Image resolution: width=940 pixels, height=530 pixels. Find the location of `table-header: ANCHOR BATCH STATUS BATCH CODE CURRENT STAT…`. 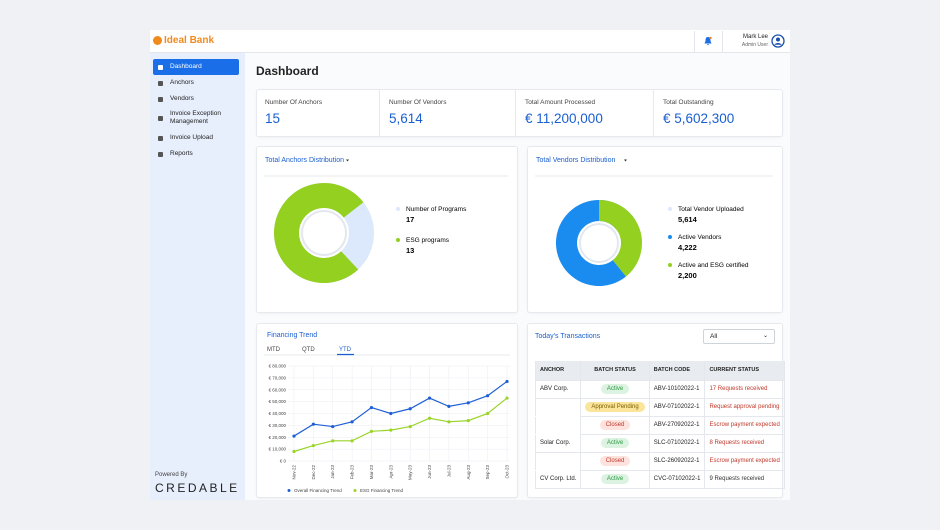

table-header: ANCHOR BATCH STATUS BATCH CODE CURRENT STAT… is located at coordinates (660, 371).